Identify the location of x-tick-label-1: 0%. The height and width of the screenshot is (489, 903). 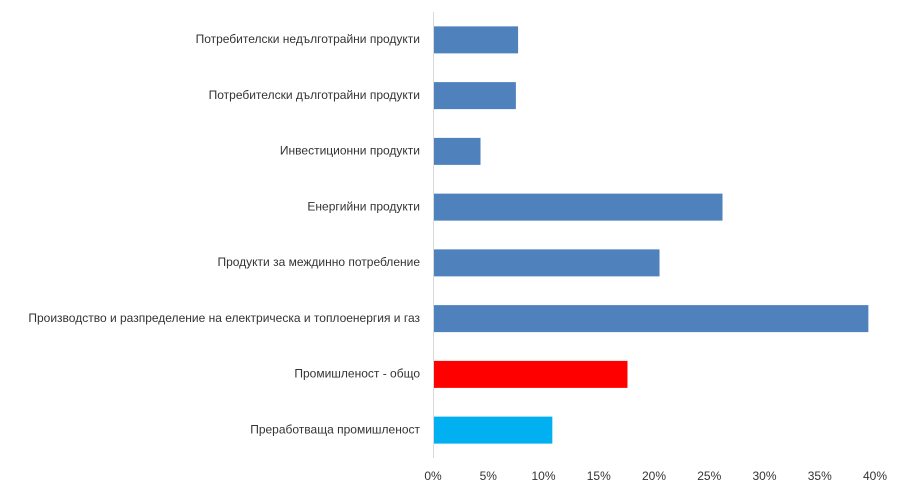
(433, 476).